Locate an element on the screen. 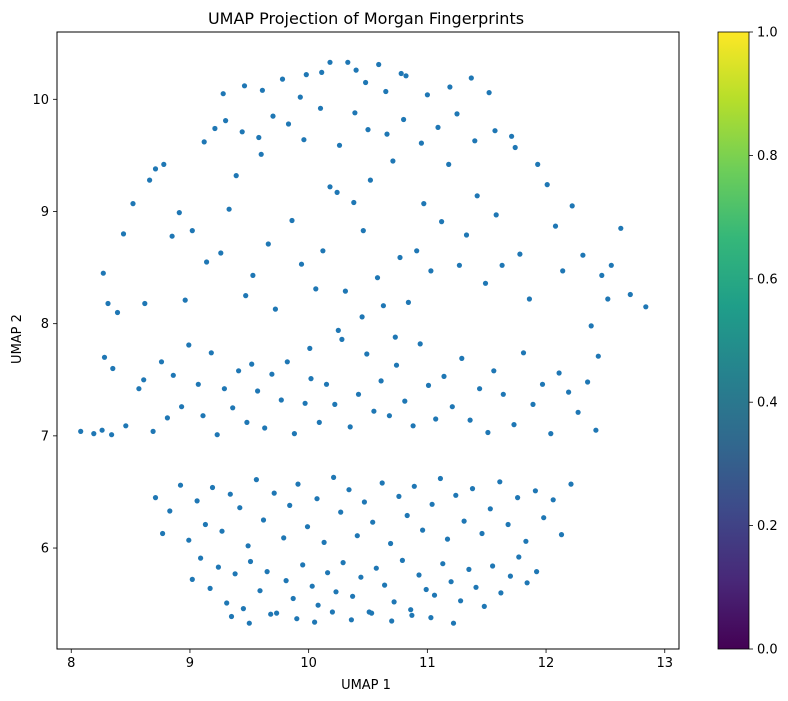 The width and height of the screenshot is (788, 701). y-tick-label: 7 is located at coordinates (45, 436).